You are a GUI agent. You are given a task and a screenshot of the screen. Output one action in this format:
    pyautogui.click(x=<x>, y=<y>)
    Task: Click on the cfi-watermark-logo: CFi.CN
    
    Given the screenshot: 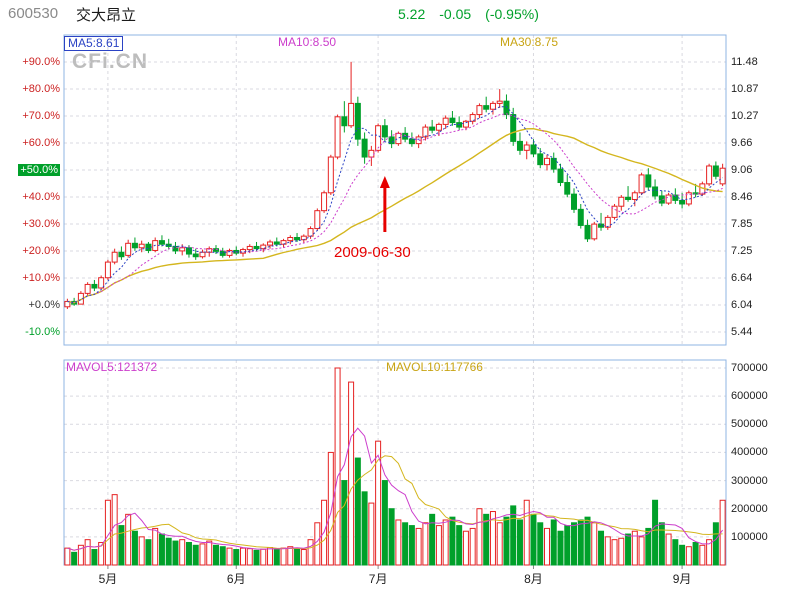 What is the action you would take?
    pyautogui.click(x=110, y=61)
    